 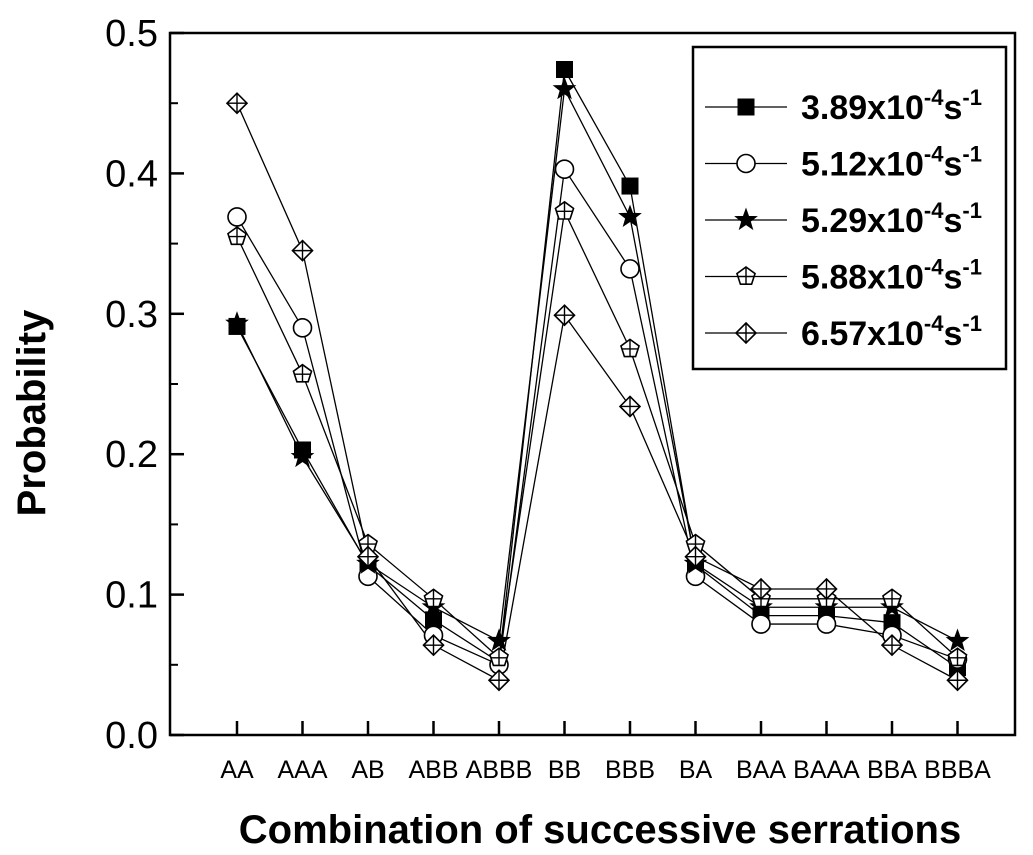 I want to click on x-tick-label: BAA, so click(x=761, y=770).